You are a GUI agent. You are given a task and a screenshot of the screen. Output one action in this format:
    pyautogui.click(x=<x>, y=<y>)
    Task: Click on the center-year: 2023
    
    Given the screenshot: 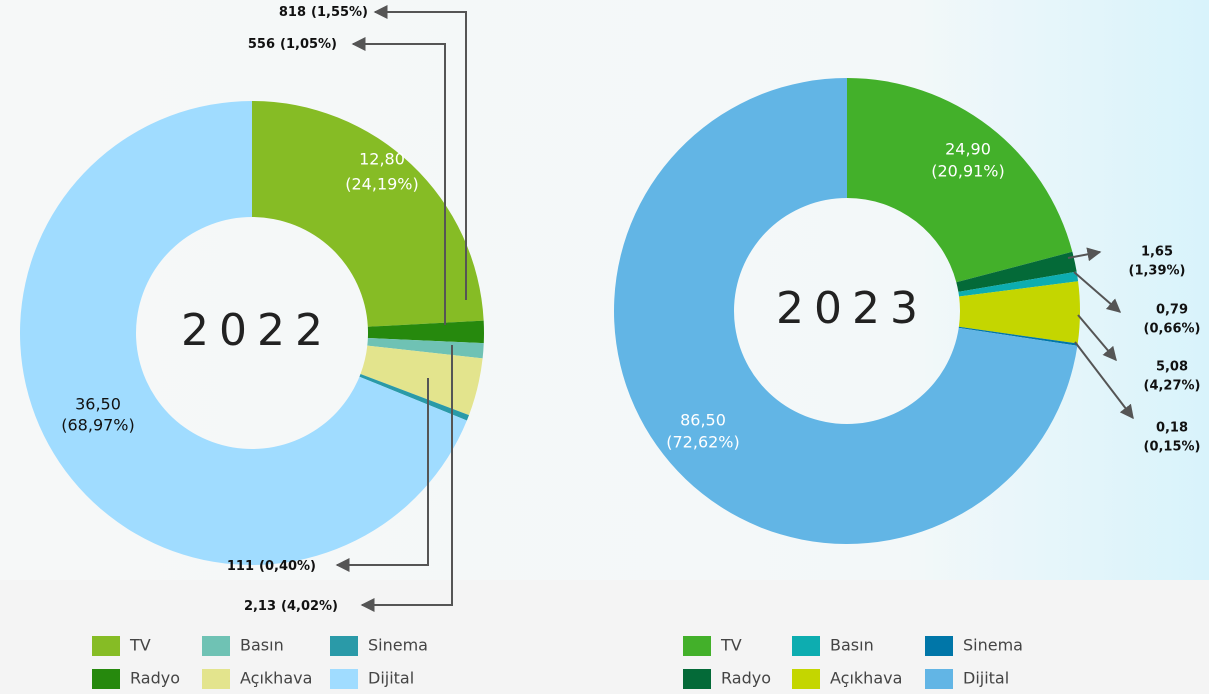 What is the action you would take?
    pyautogui.click(x=852, y=308)
    